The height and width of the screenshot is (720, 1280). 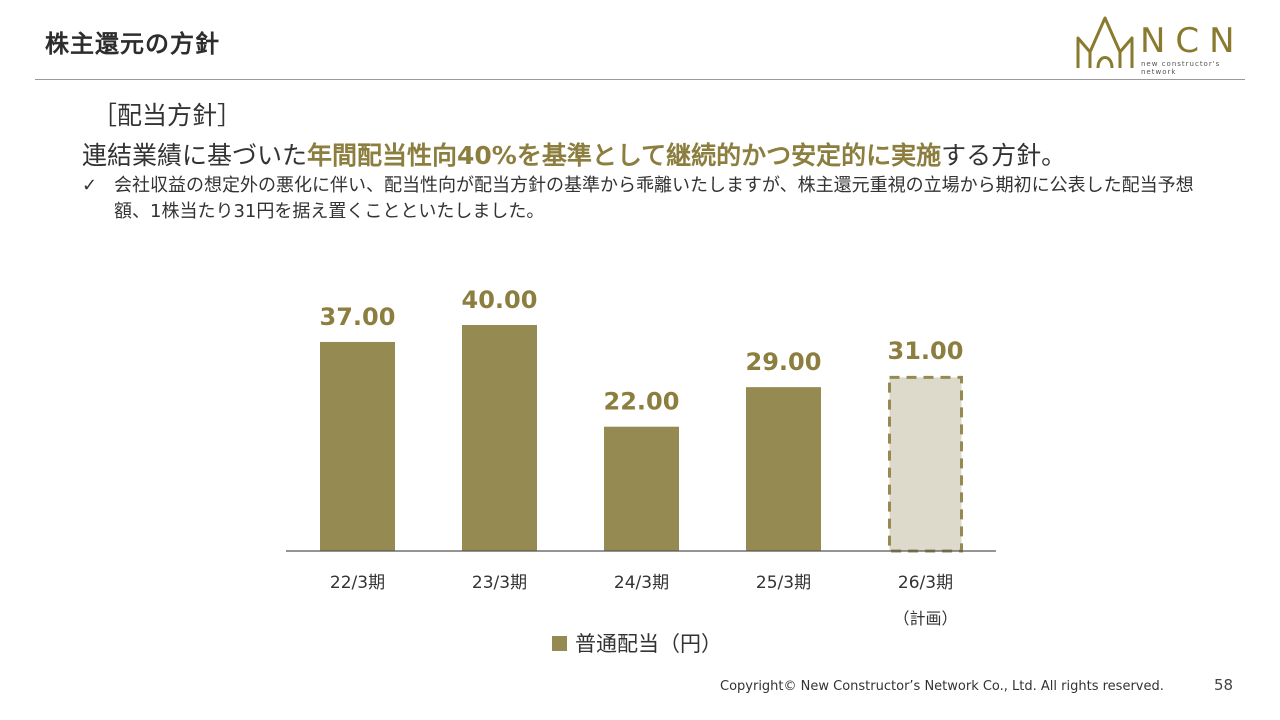 I want to click on x-tick-label: 23/3期, so click(x=499, y=583).